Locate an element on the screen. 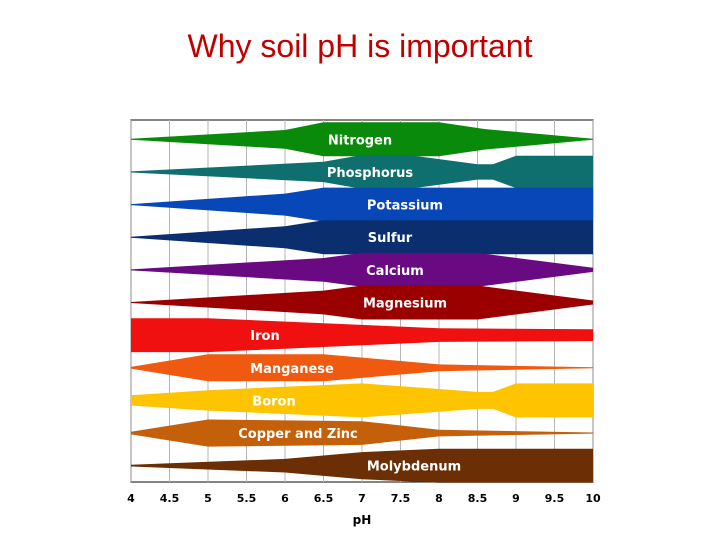 The height and width of the screenshot is (540, 720). band-iron is located at coordinates (362, 335).